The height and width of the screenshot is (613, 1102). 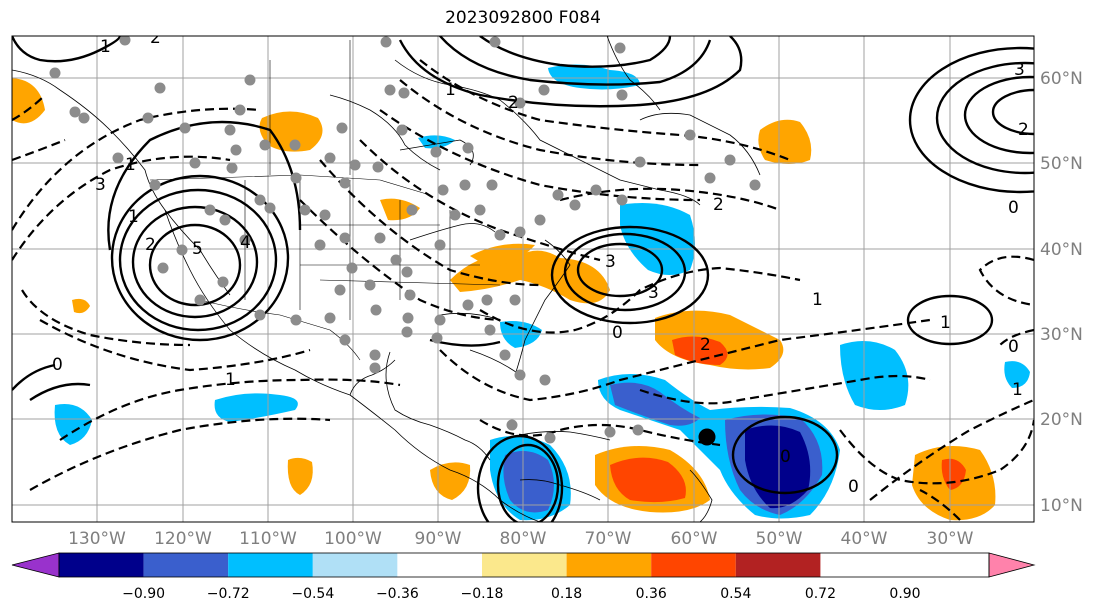 I want to click on colorbar-tick-label: 0.36, so click(x=651, y=594).